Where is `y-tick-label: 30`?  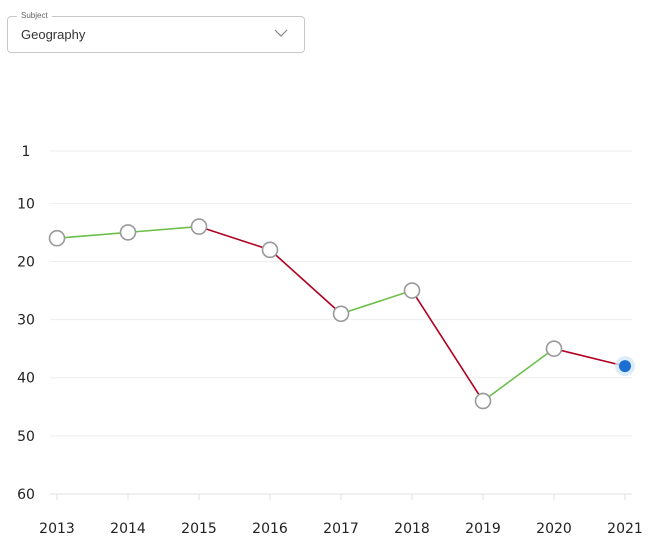
y-tick-label: 30 is located at coordinates (26, 321).